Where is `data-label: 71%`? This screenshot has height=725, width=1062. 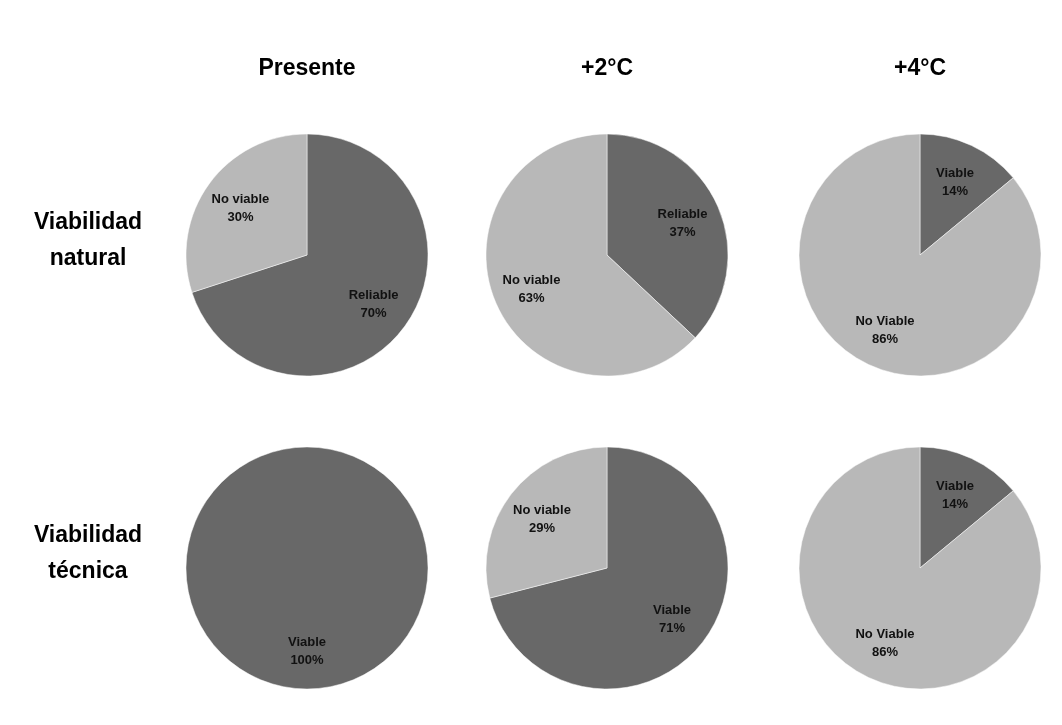 data-label: 71% is located at coordinates (672, 628).